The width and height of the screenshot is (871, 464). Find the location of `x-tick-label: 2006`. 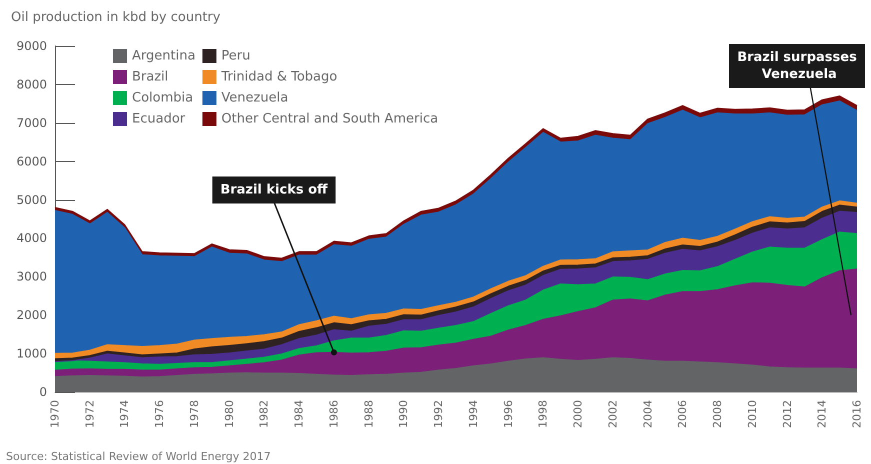

x-tick-label: 2006 is located at coordinates (683, 414).